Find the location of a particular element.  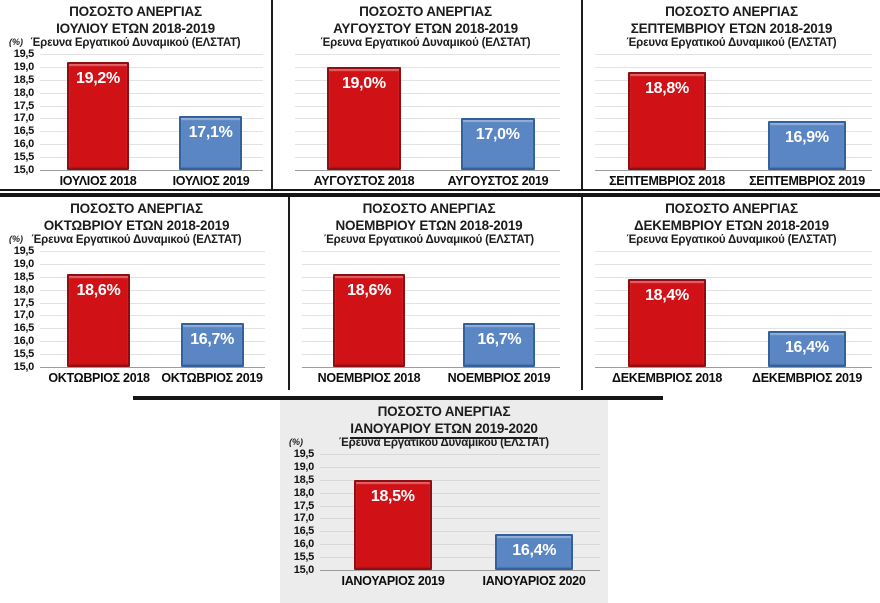

bar-later-year: 17,1% is located at coordinates (210, 142).